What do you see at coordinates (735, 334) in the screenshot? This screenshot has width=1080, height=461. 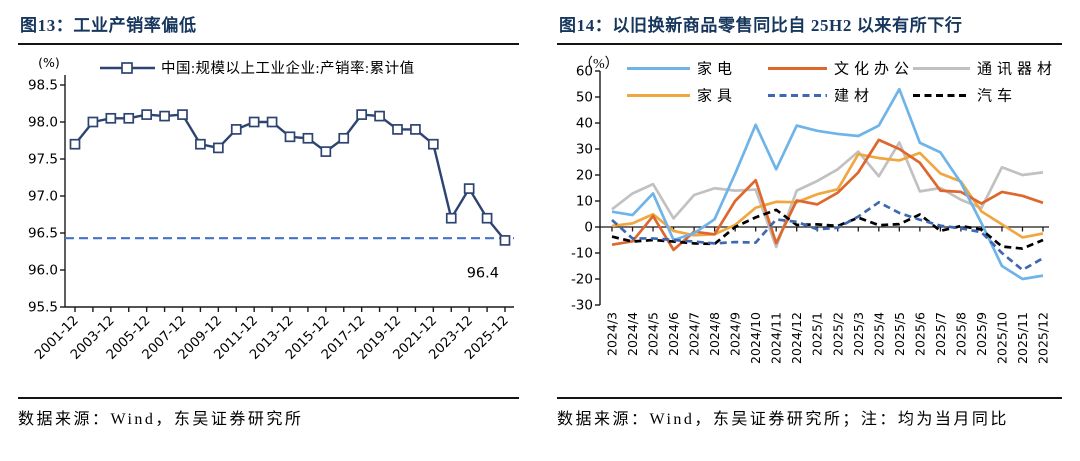 I see `svg-text: 2024/9` at bounding box center [735, 334].